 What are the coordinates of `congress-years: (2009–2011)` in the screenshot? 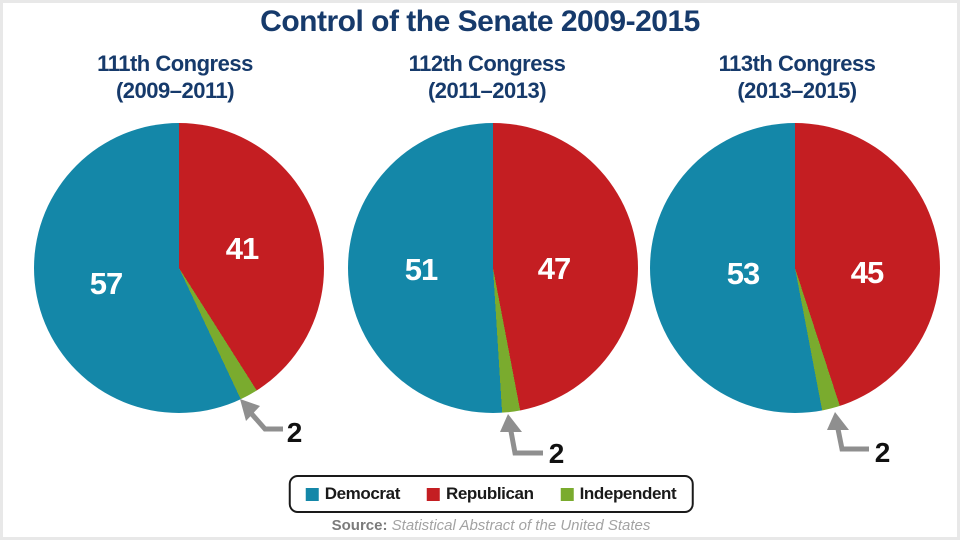 It's located at (175, 90).